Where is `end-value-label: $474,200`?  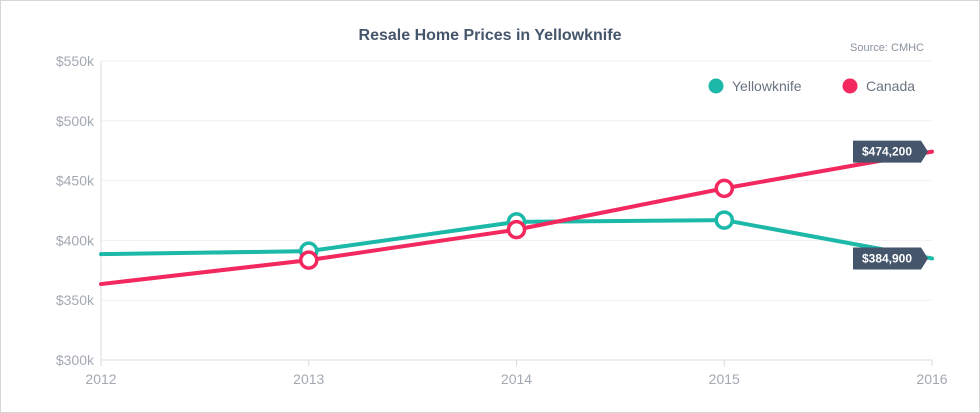
end-value-label: $474,200 is located at coordinates (887, 152).